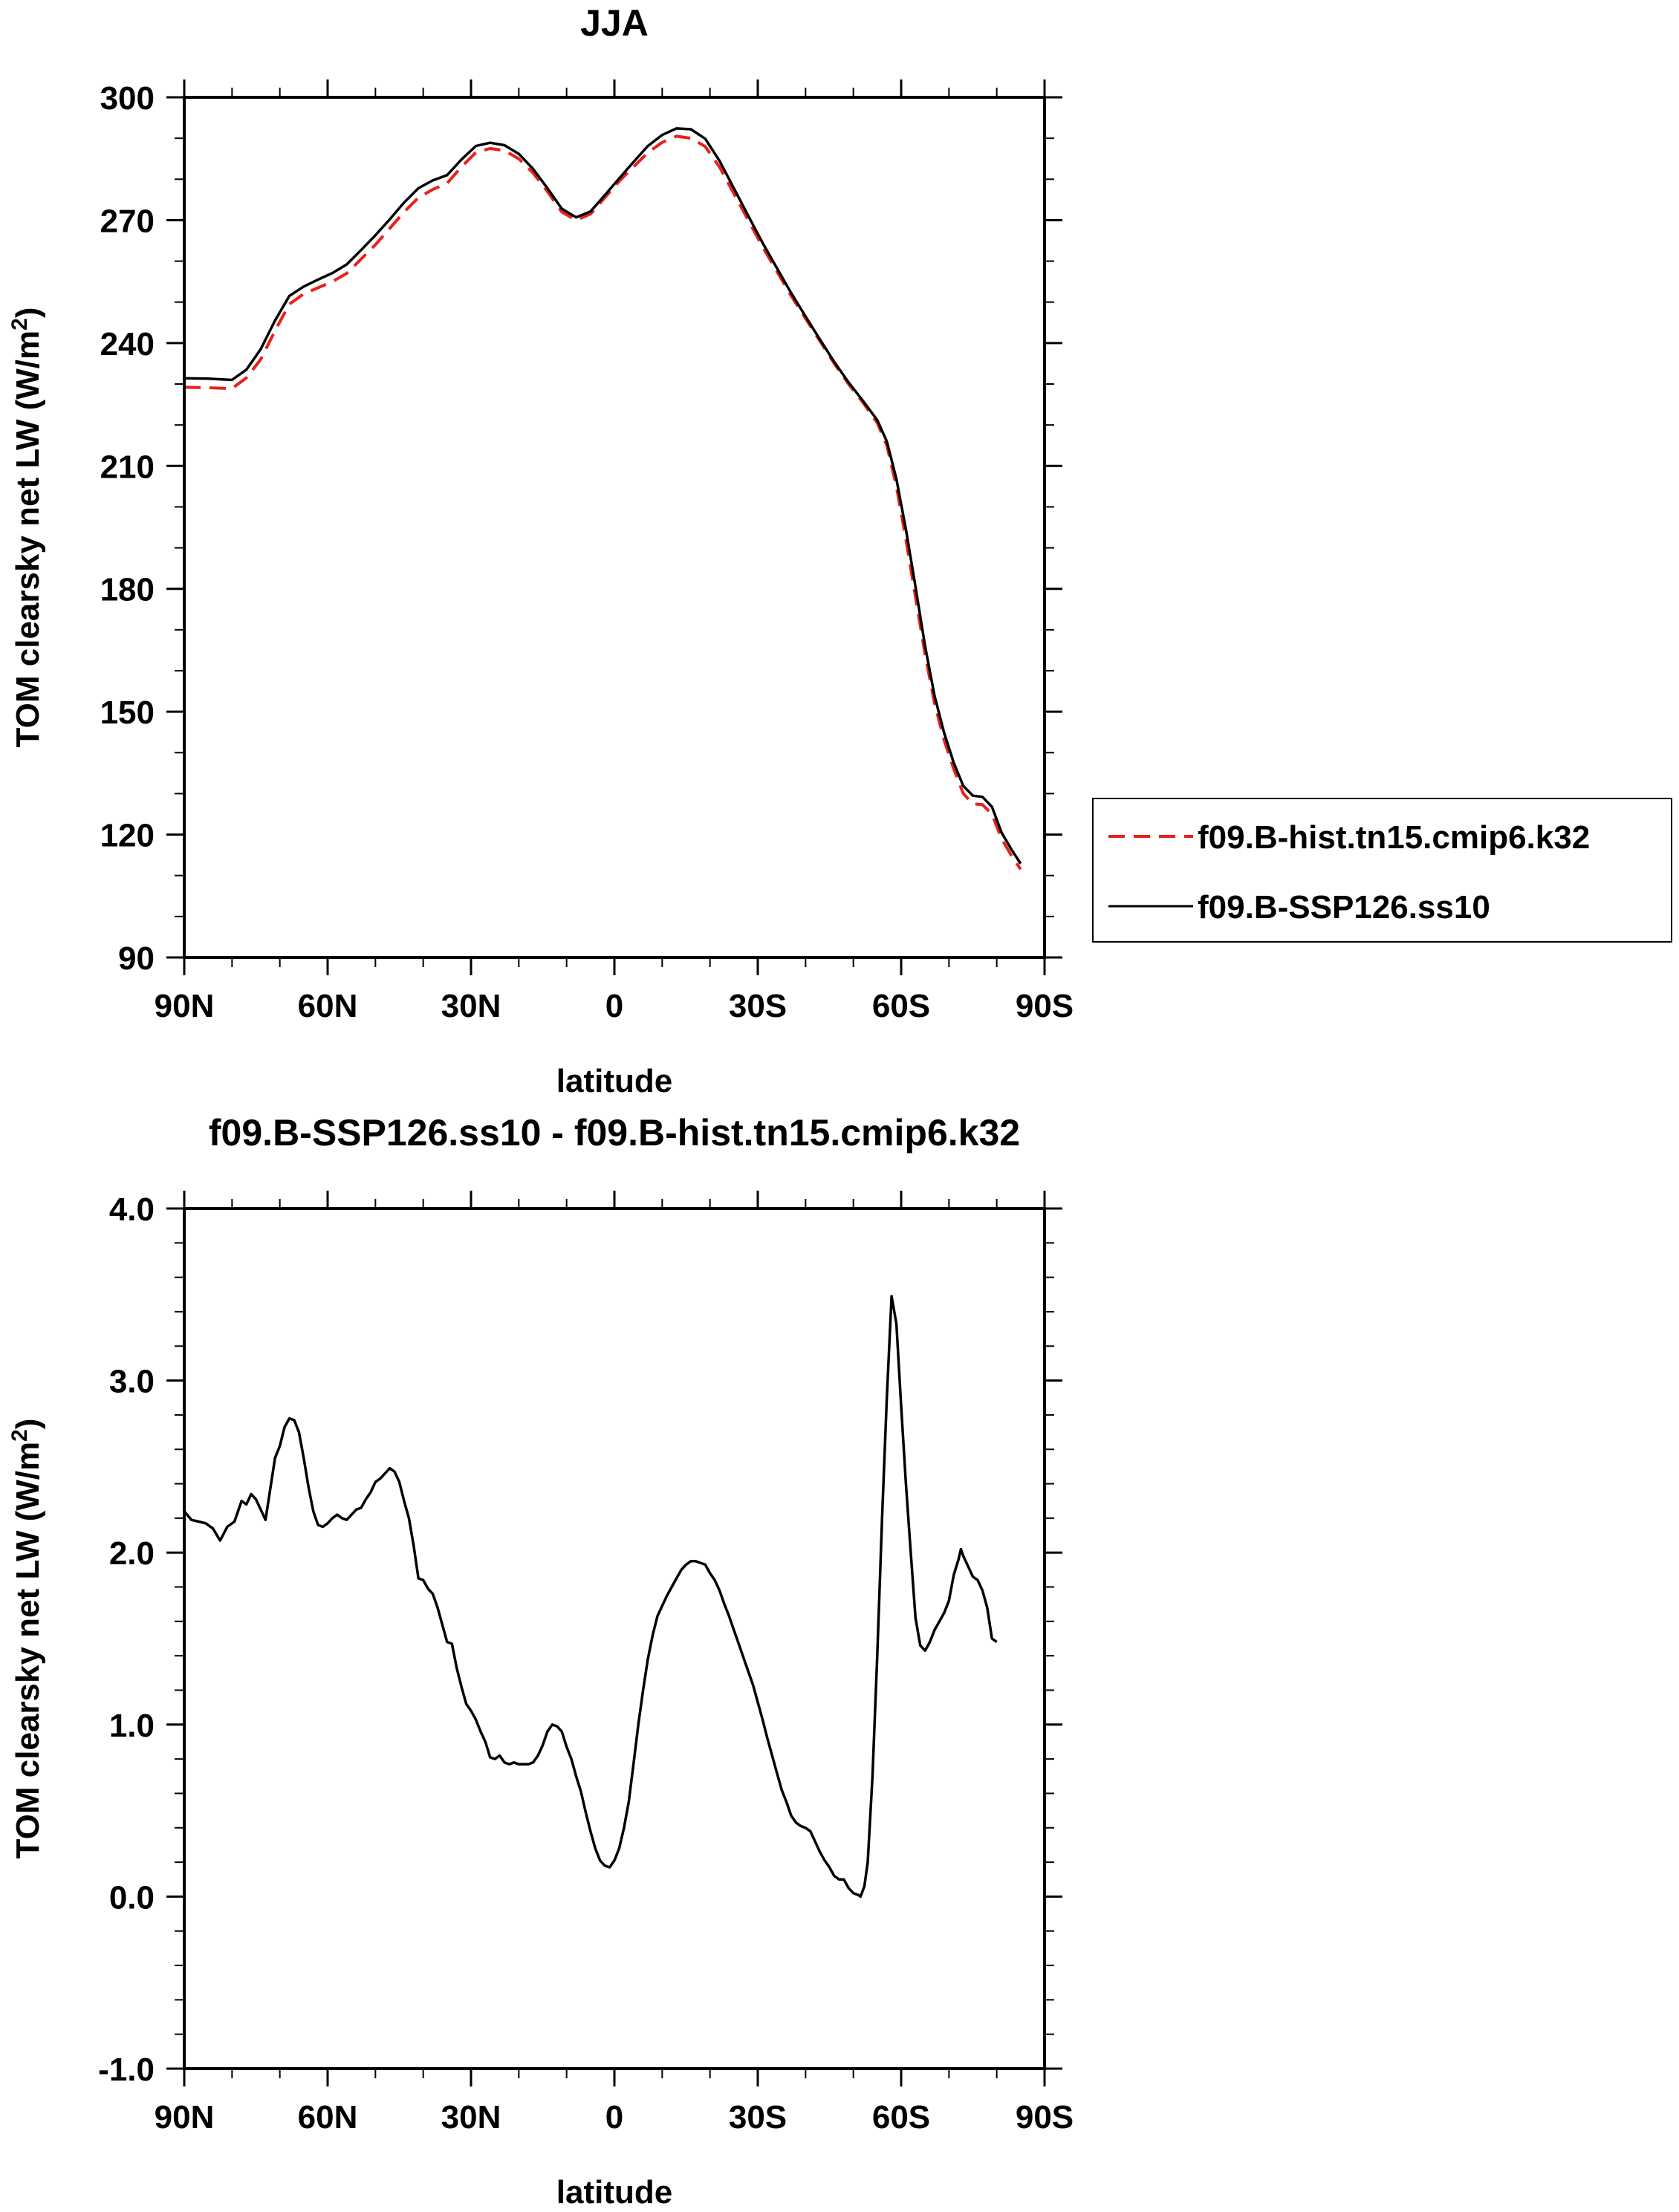  Describe the element at coordinates (132, 1209) in the screenshot. I see `y-tick-label: 4.0` at that location.